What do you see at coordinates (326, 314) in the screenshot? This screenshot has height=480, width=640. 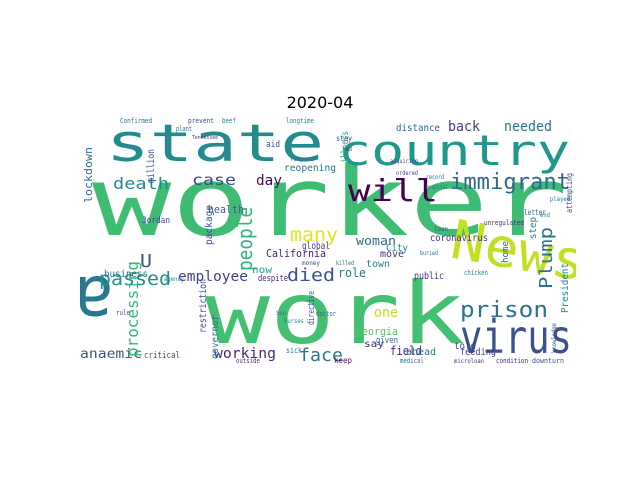 I see `word-doctor: doctor` at bounding box center [326, 314].